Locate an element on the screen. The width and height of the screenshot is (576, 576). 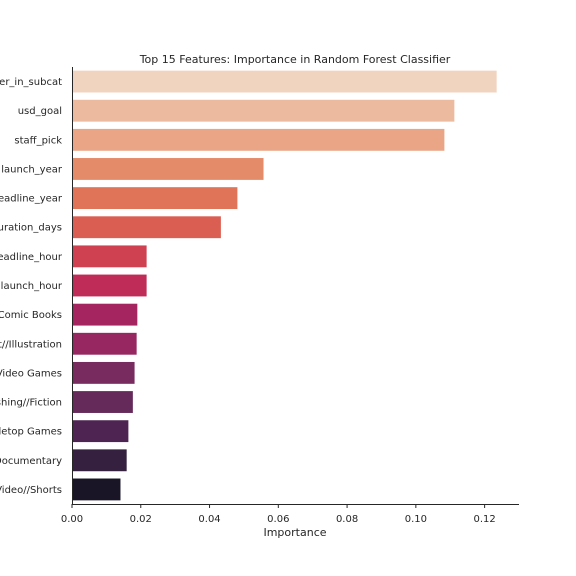
x-axis-label: Importance is located at coordinates (294, 532).